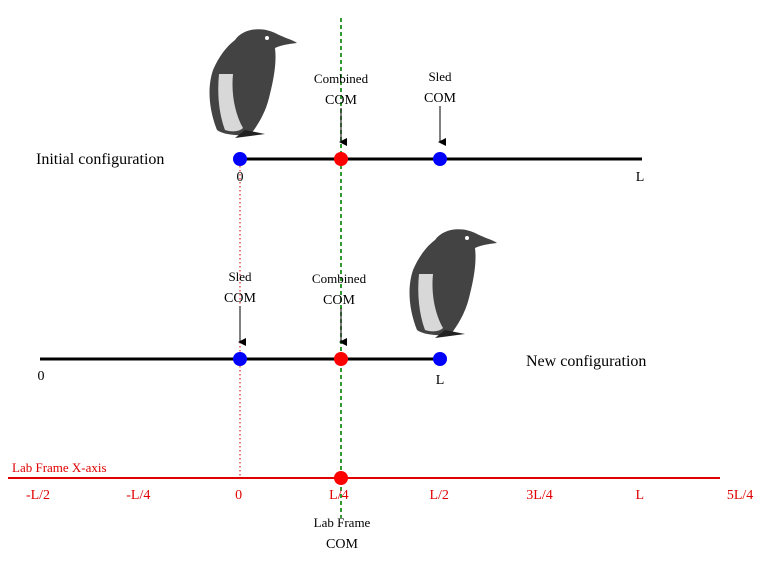 This screenshot has width=768, height=561. I want to click on initial-penguin-point, so click(240, 159).